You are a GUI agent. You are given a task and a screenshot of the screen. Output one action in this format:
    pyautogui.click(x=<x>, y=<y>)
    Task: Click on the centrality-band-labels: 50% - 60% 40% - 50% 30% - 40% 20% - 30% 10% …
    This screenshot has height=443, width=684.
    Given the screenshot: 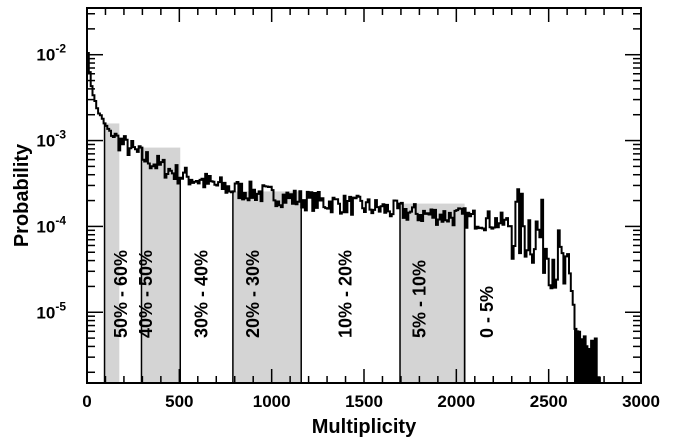 What is the action you would take?
    pyautogui.click(x=304, y=294)
    